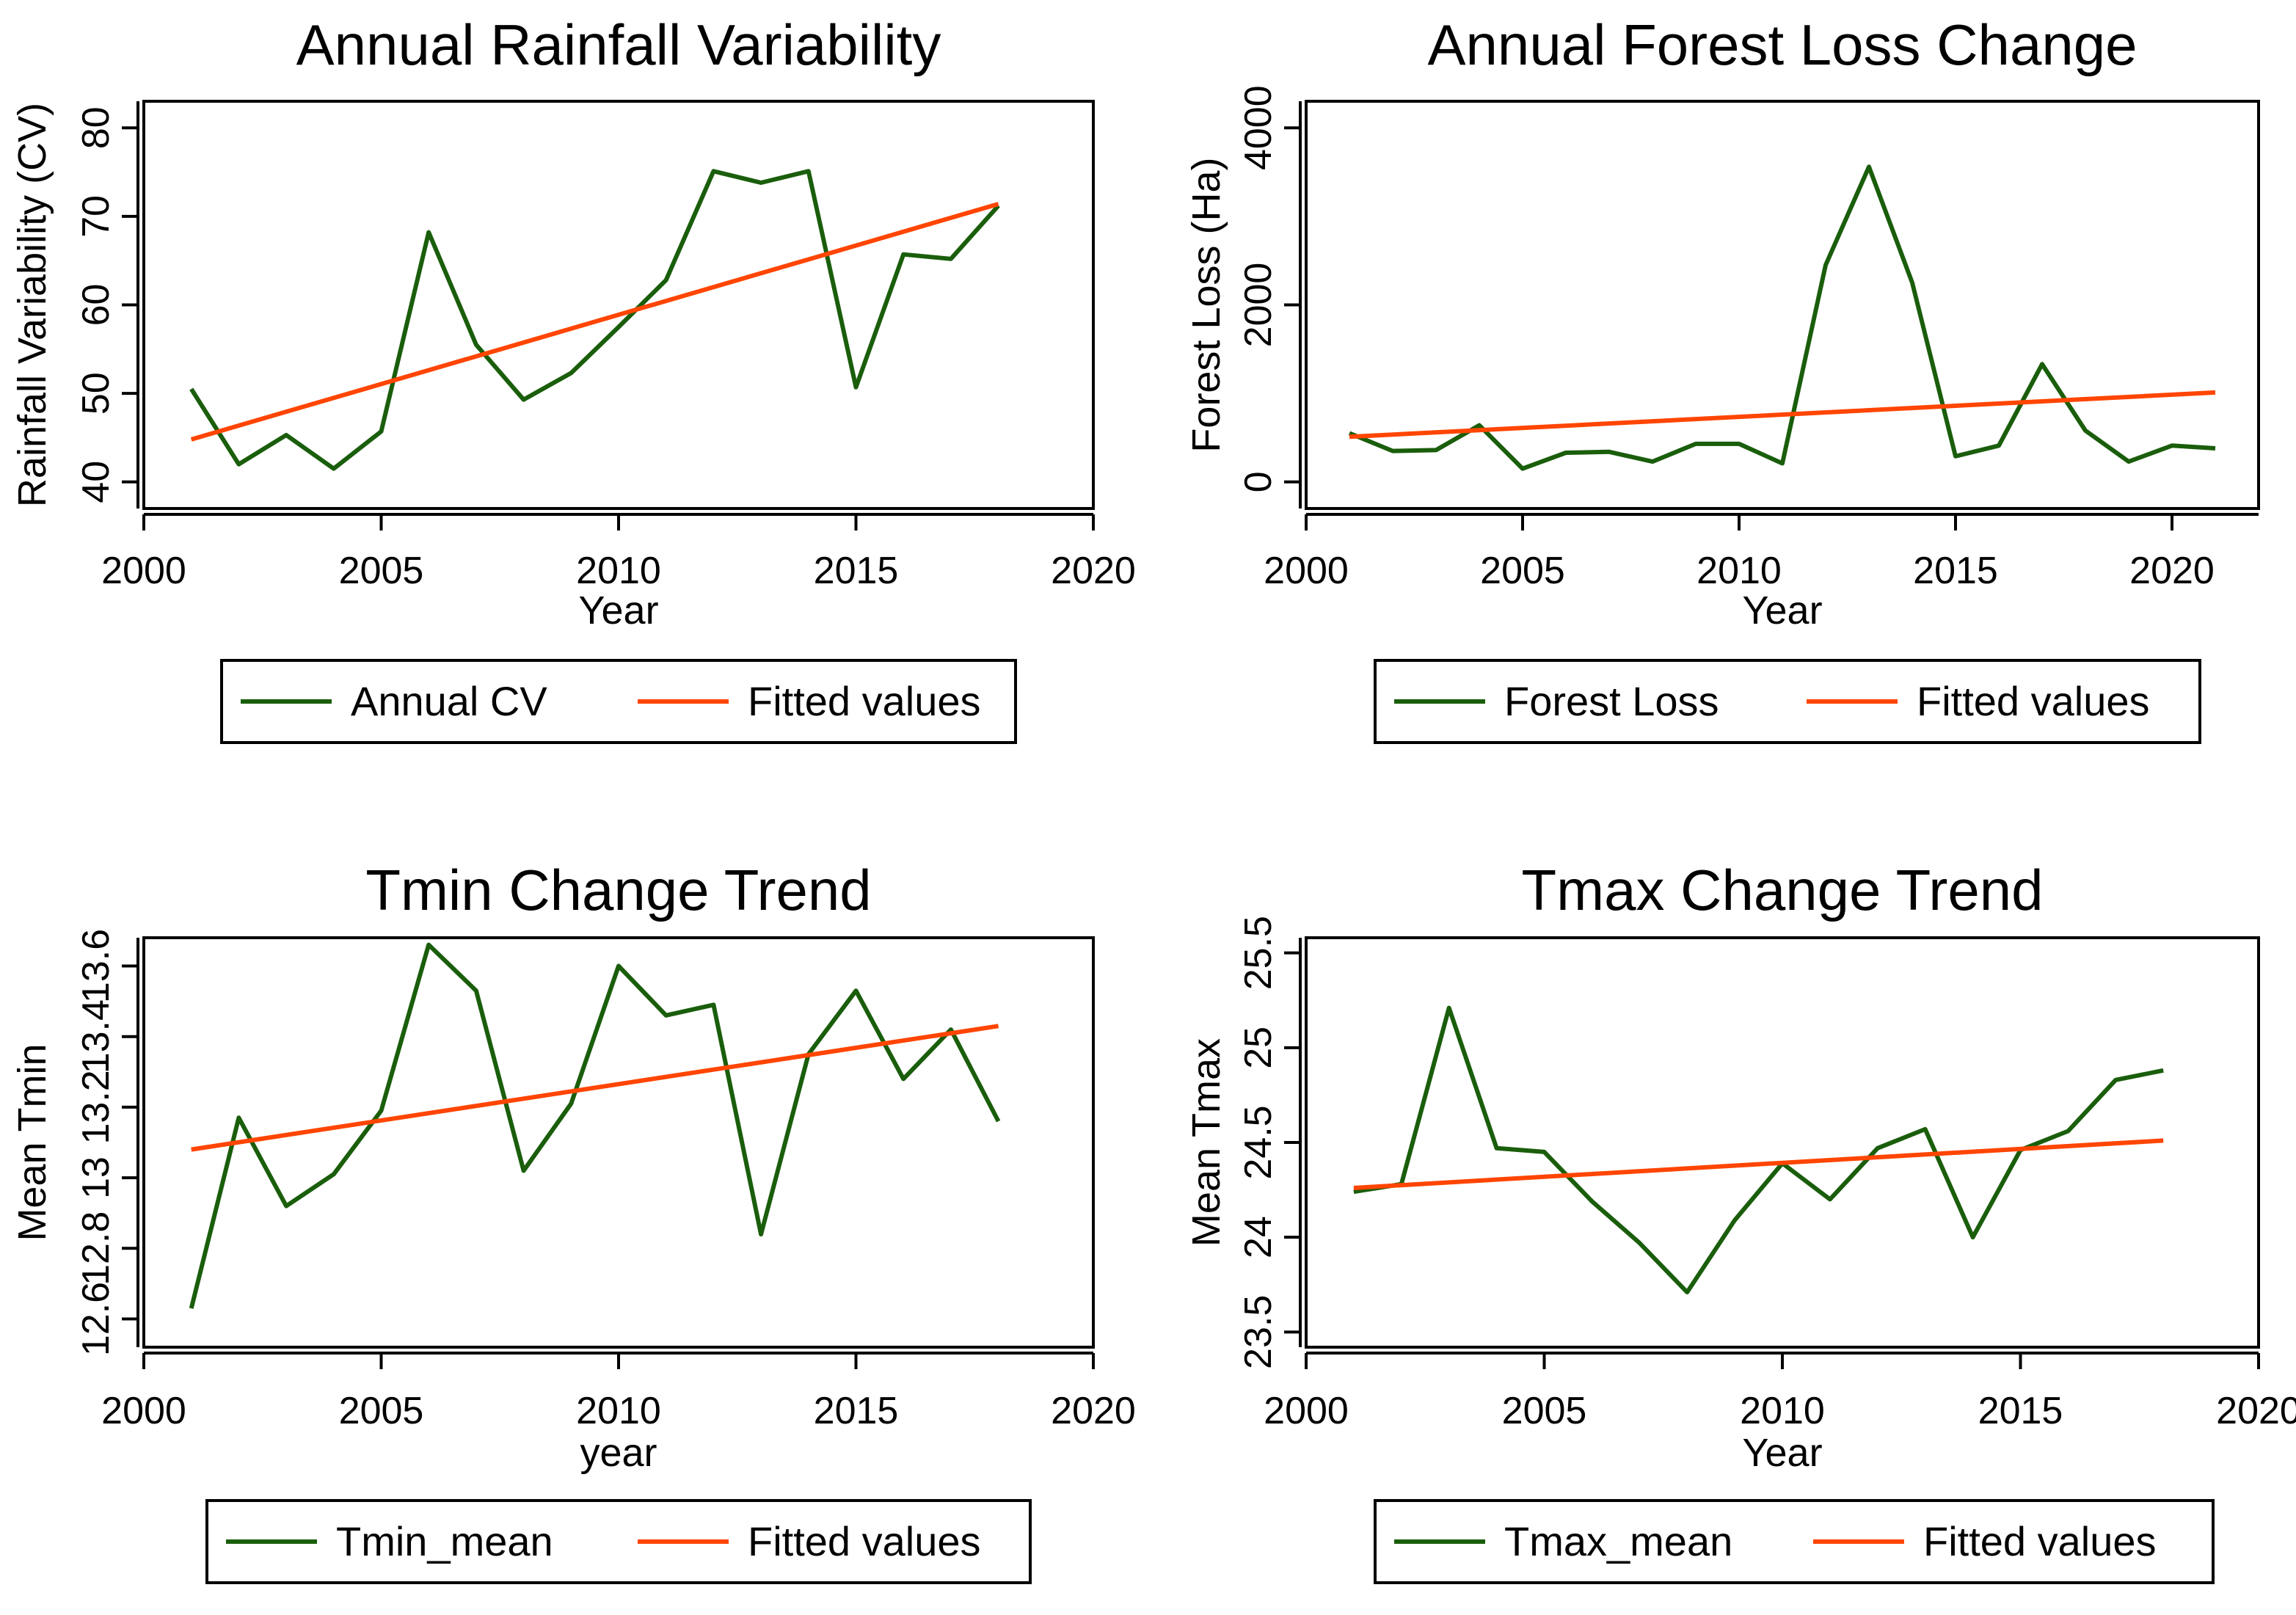  I want to click on y-tick-label: 80, so click(96, 127).